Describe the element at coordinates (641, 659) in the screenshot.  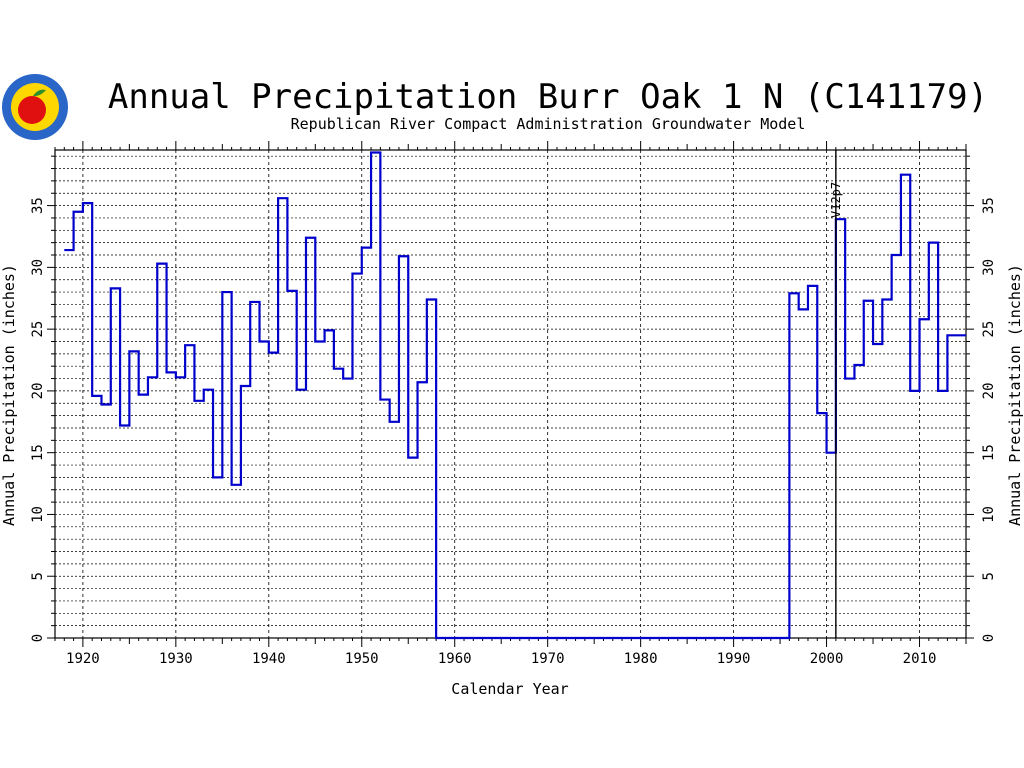
I see `x-tick-label: 1980` at that location.